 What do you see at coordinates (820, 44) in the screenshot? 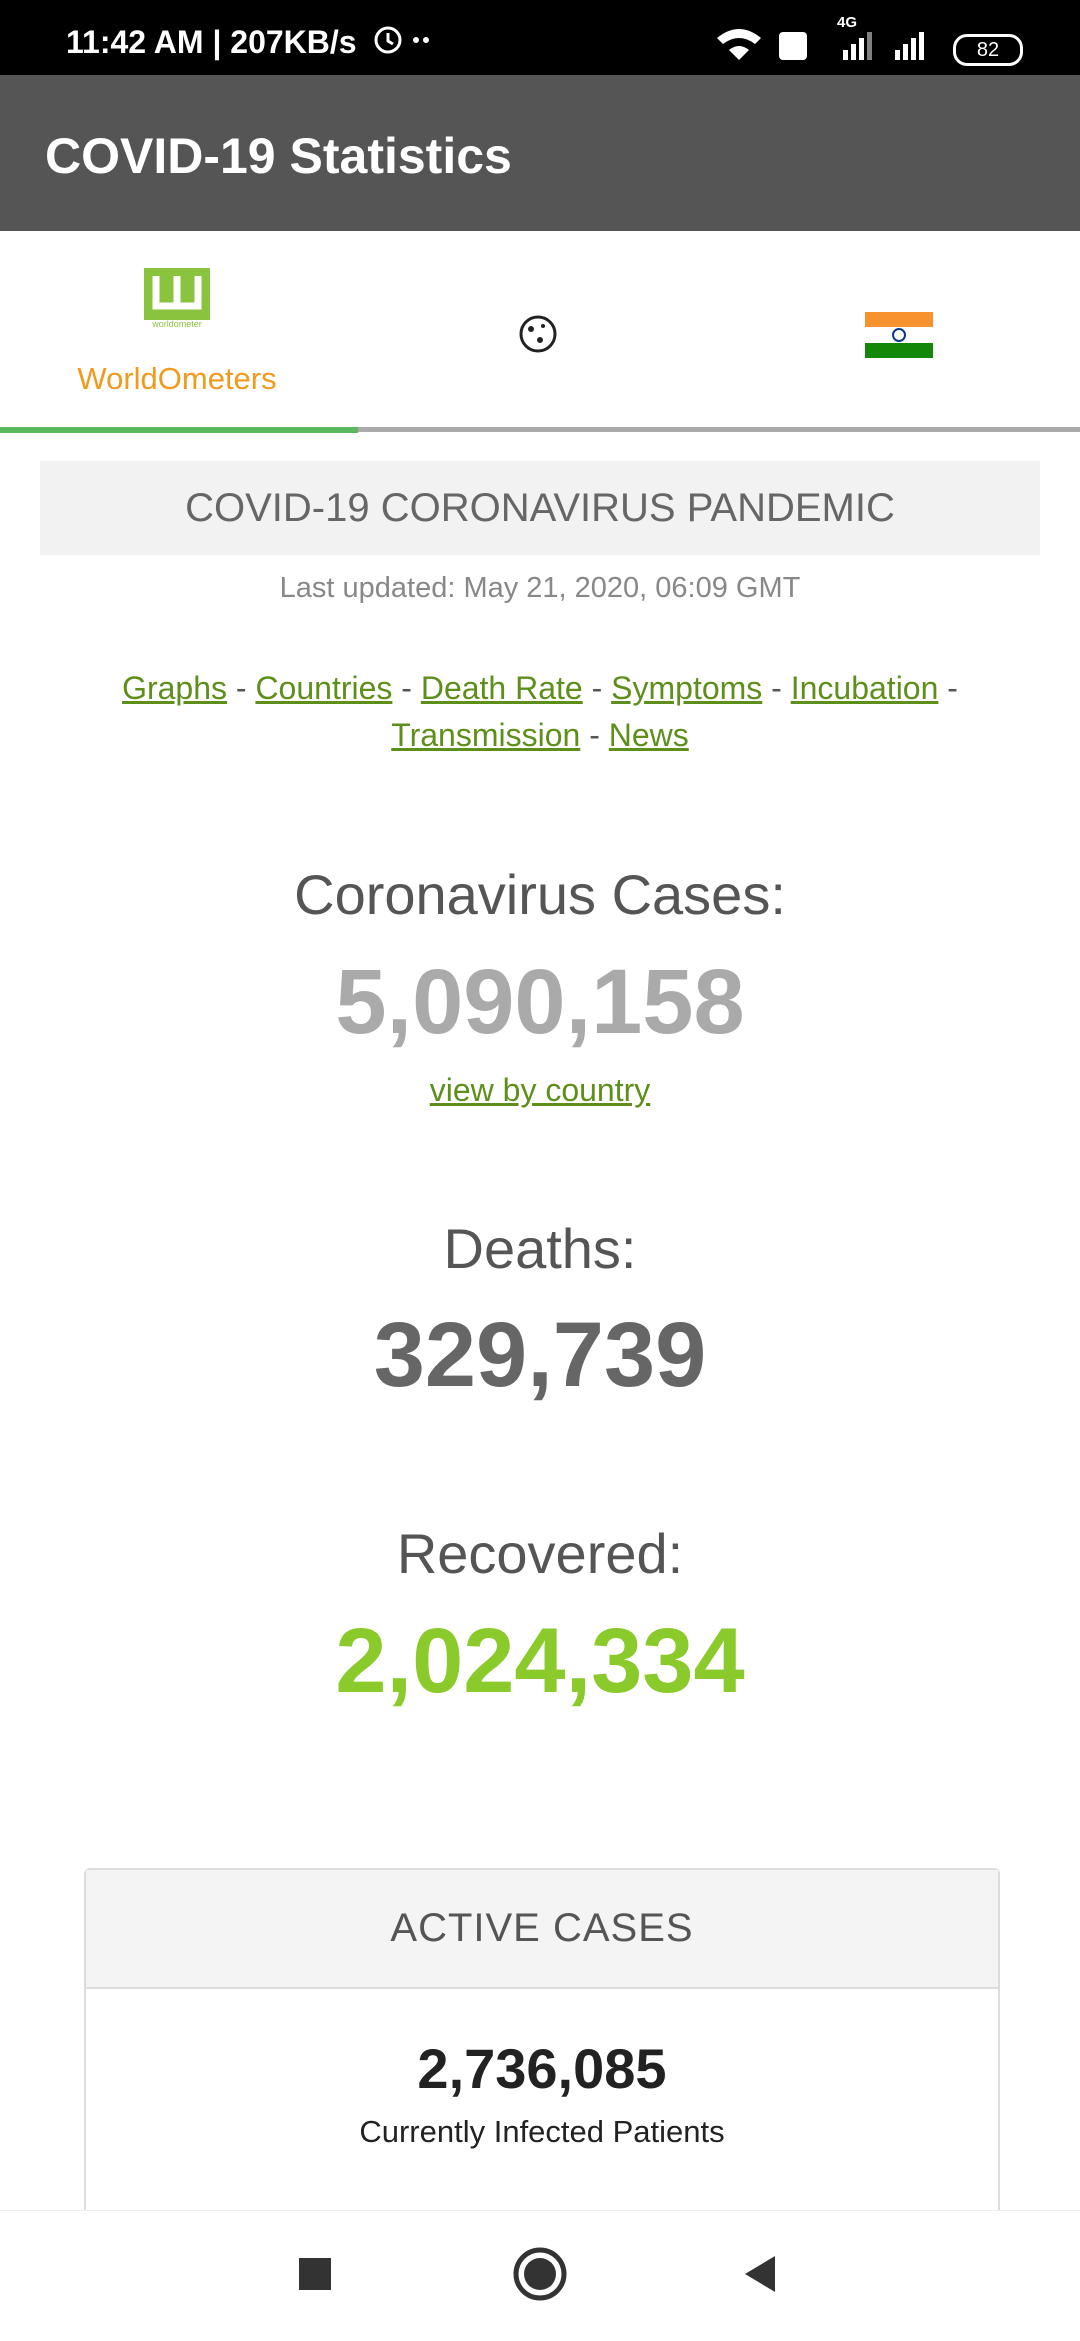
I see `signal-icons` at bounding box center [820, 44].